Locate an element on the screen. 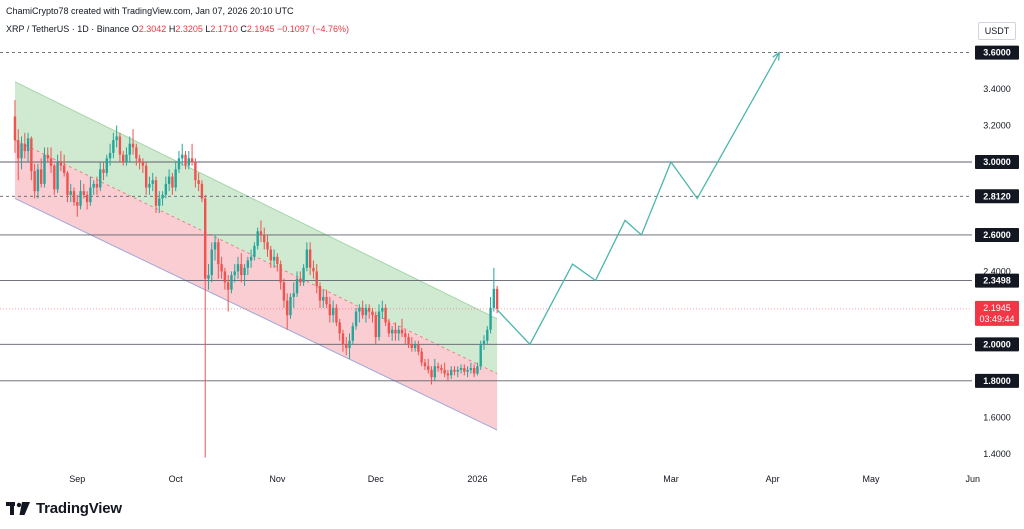 The width and height of the screenshot is (1024, 529). tradingview-logo: TradingView is located at coordinates (64, 508).